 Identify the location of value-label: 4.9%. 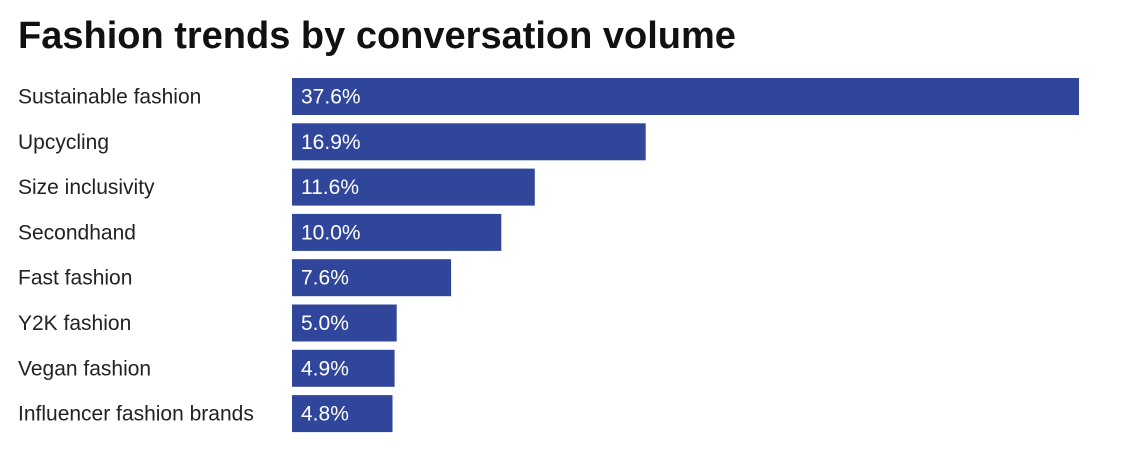
(325, 368).